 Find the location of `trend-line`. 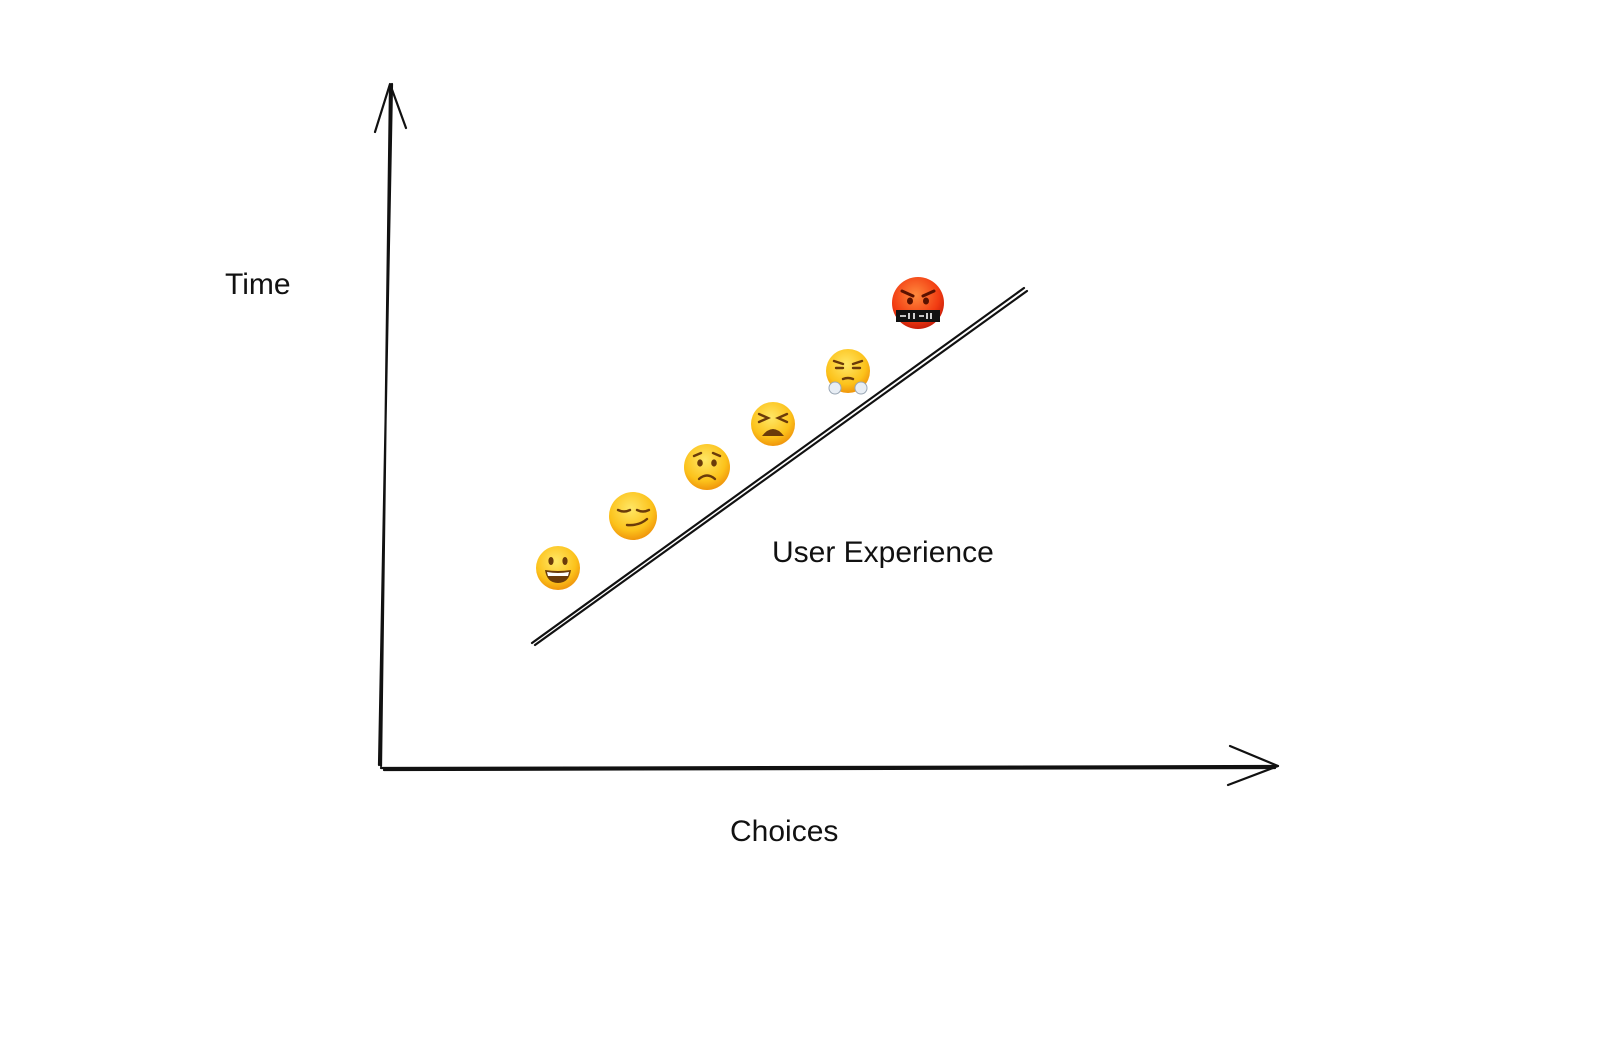

trend-line is located at coordinates (779, 466).